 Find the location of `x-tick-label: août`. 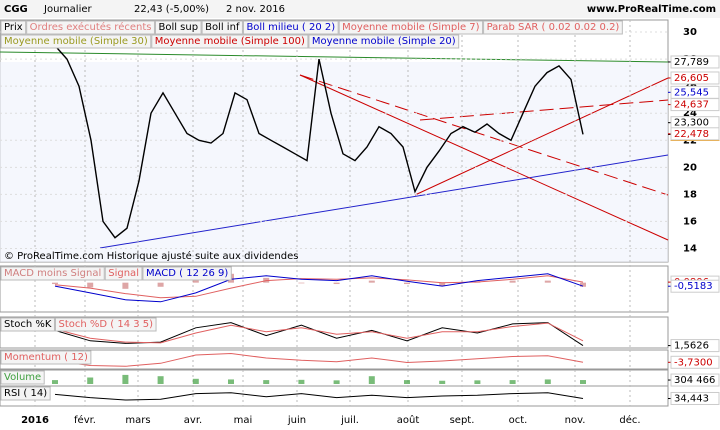

x-tick-label: août is located at coordinates (408, 420).